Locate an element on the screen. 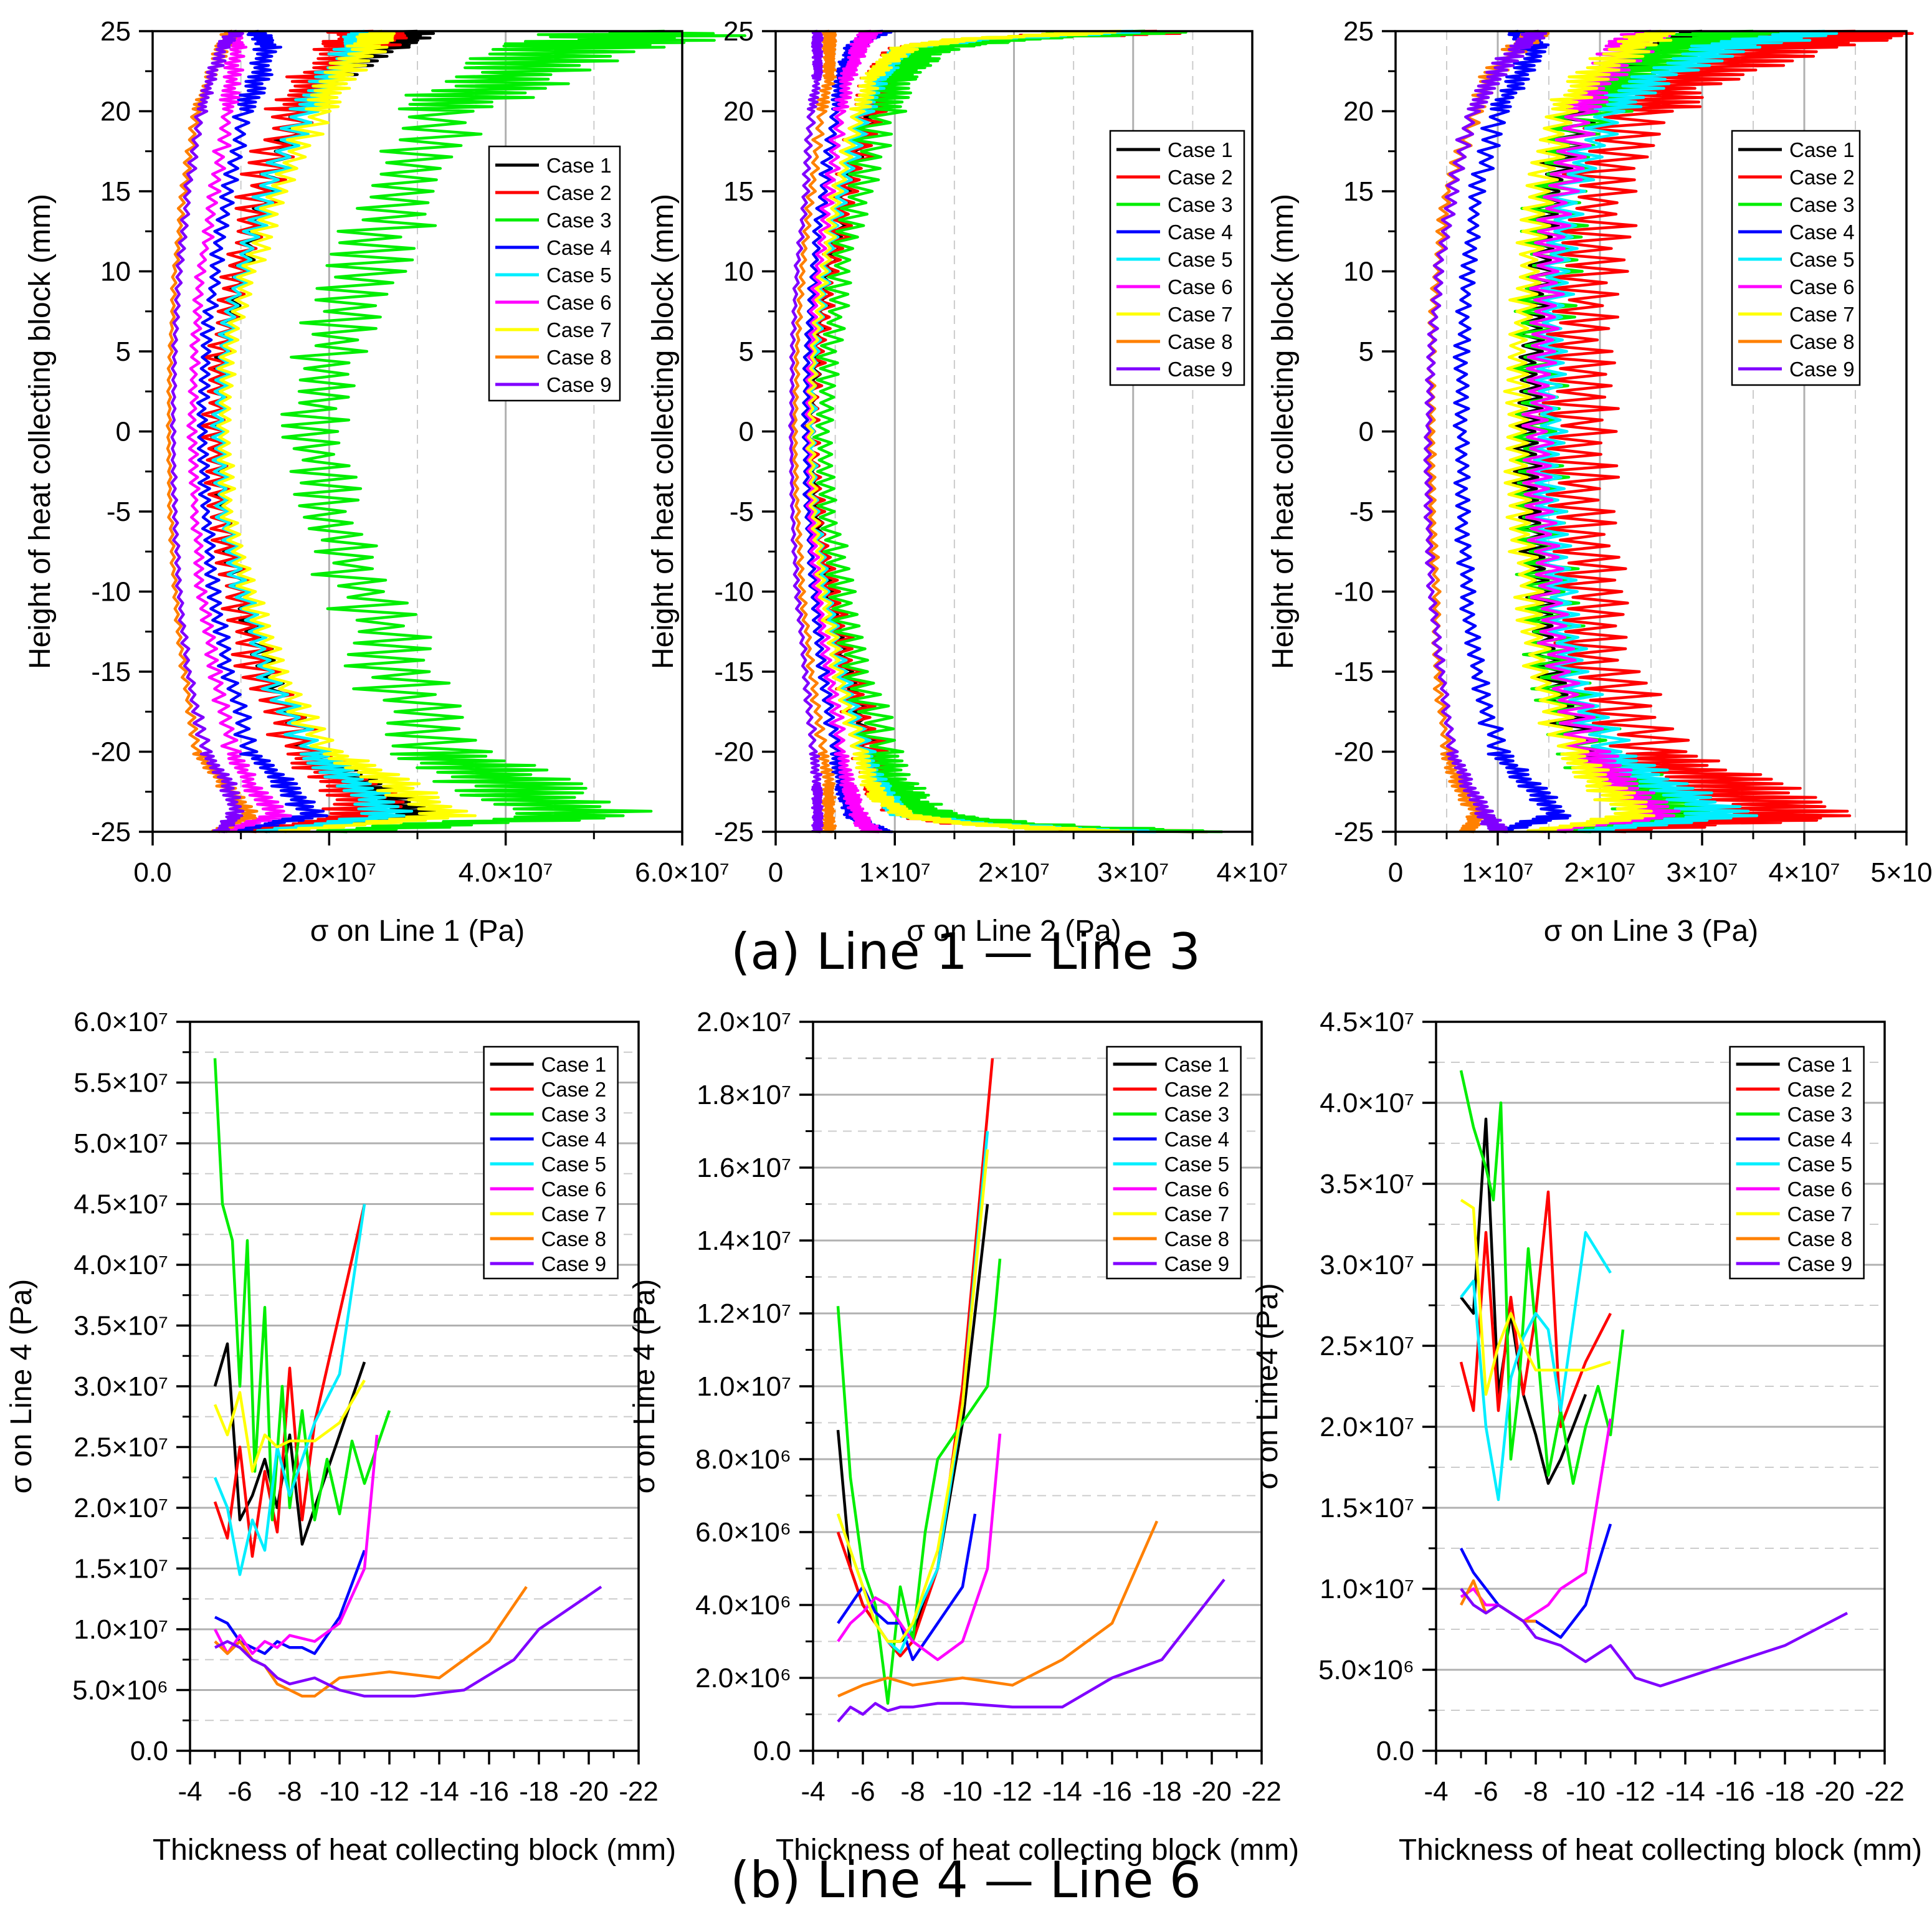 The image size is (1932, 1919). y-tick-label: 6.0×10⁷ is located at coordinates (121, 1022).